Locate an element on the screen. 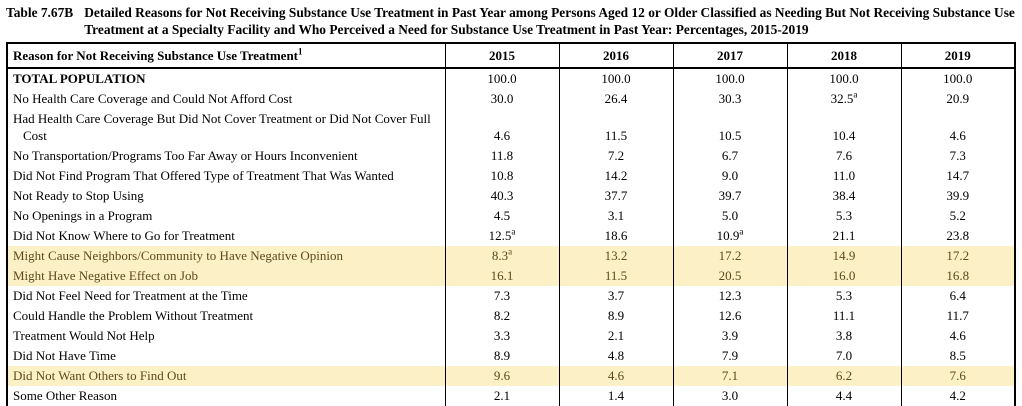 The image size is (1022, 406). row-value: 14.9 is located at coordinates (843, 256).